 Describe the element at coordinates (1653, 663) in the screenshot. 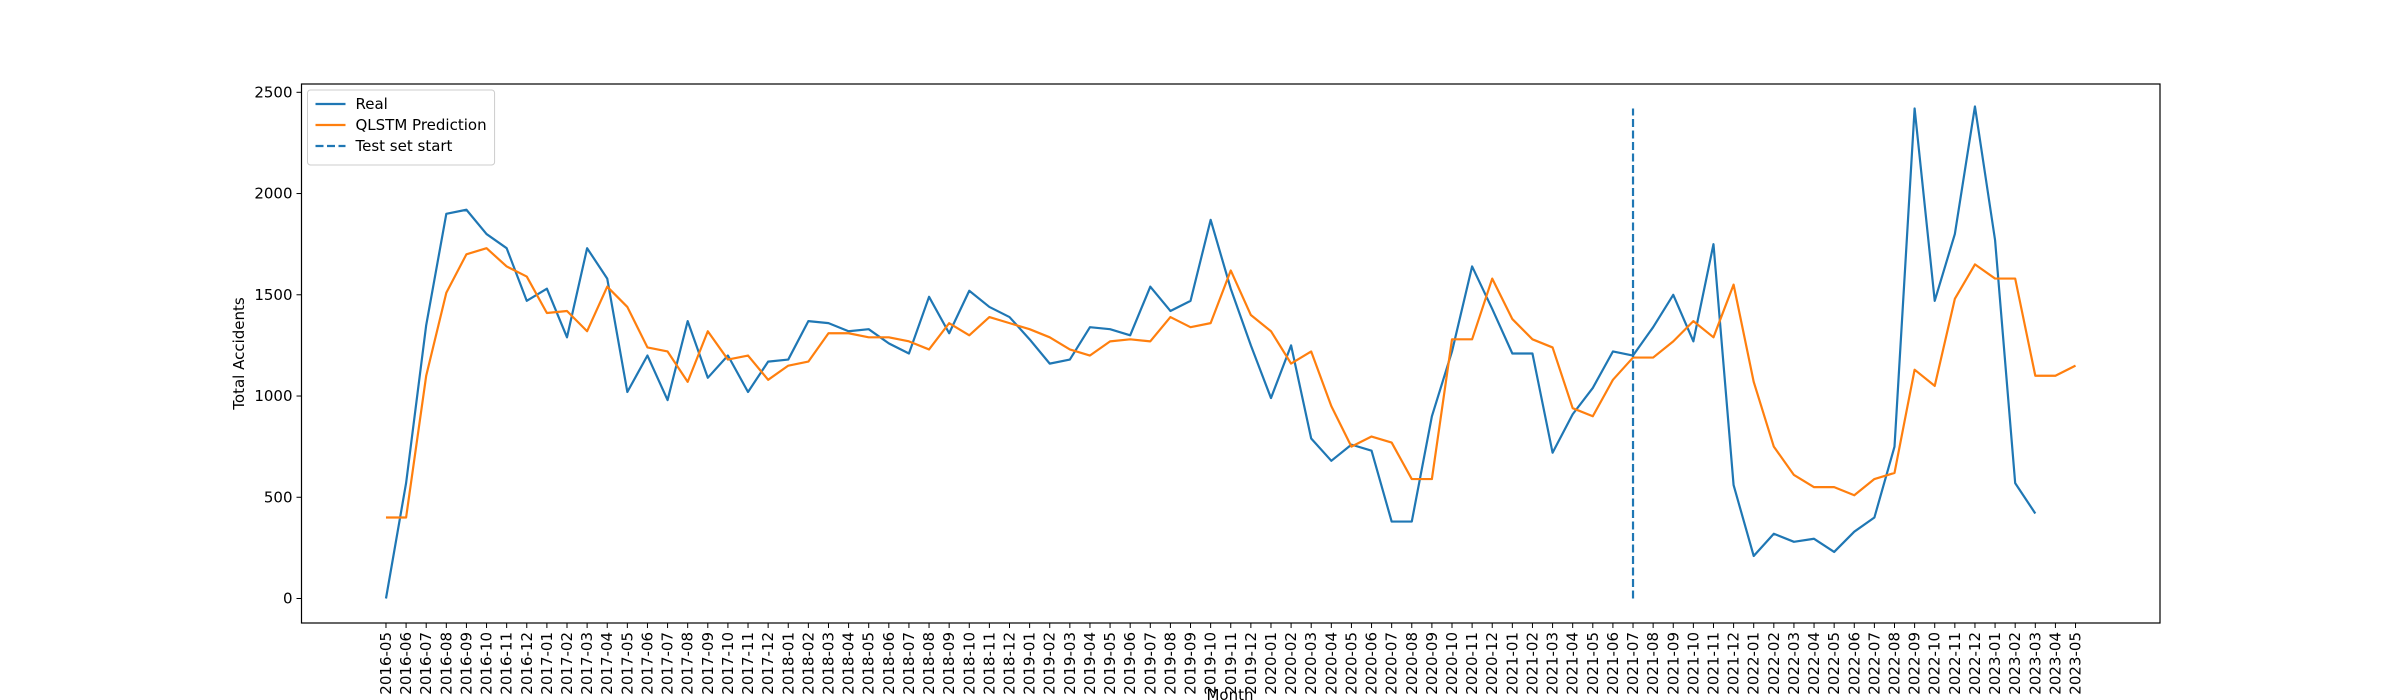

I see `x-tick-label: 2021-08` at that location.